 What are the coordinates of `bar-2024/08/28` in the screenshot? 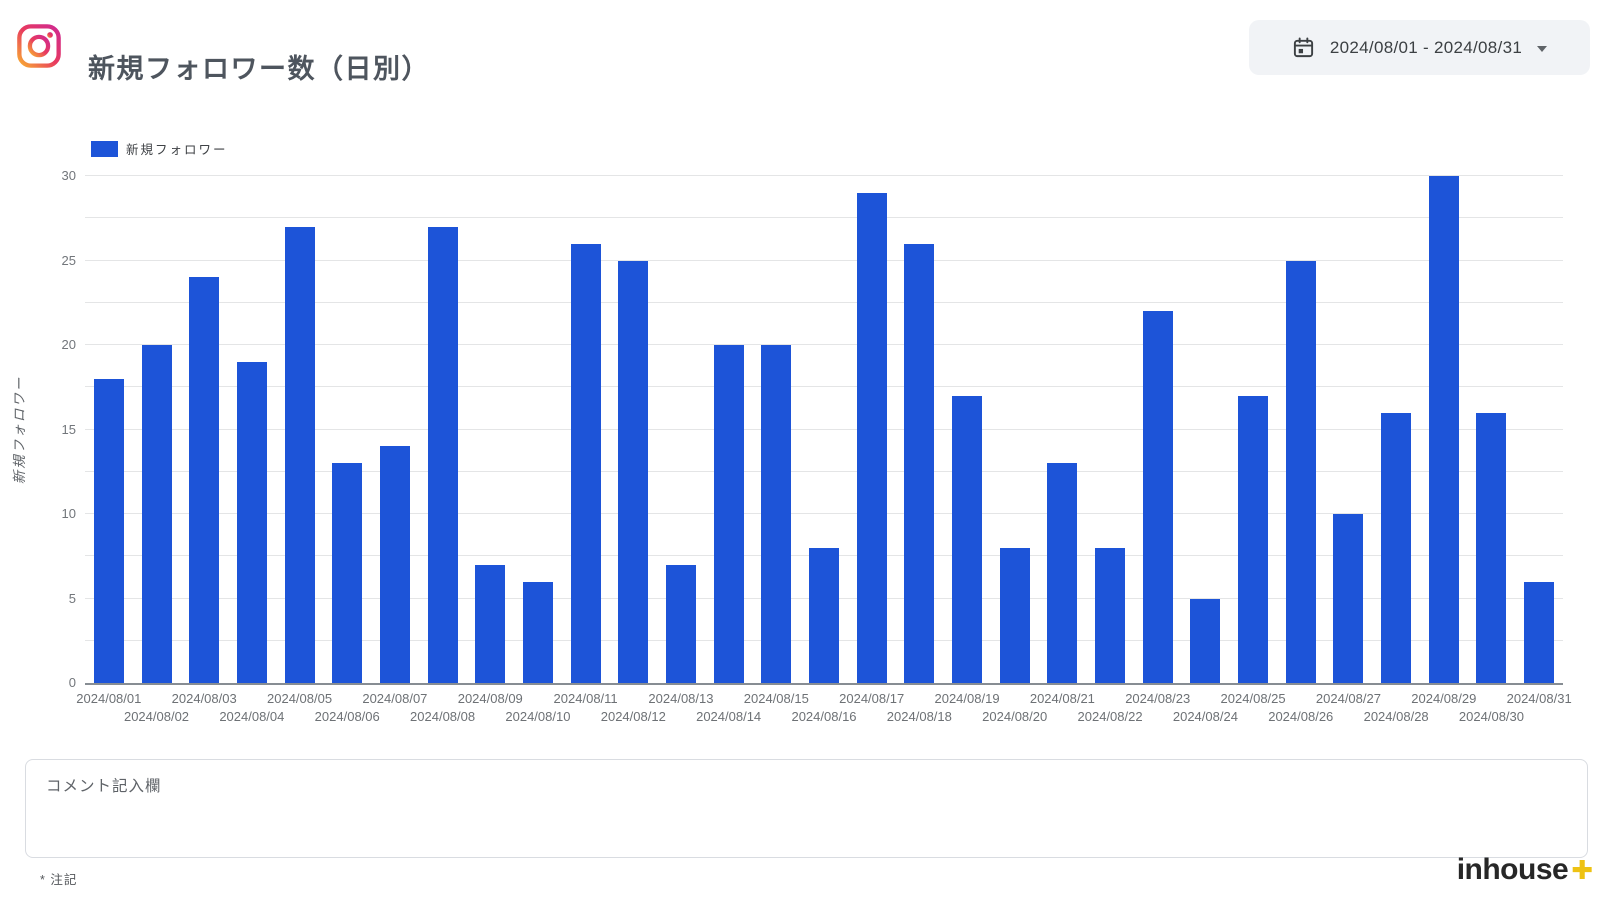 It's located at (1396, 547).